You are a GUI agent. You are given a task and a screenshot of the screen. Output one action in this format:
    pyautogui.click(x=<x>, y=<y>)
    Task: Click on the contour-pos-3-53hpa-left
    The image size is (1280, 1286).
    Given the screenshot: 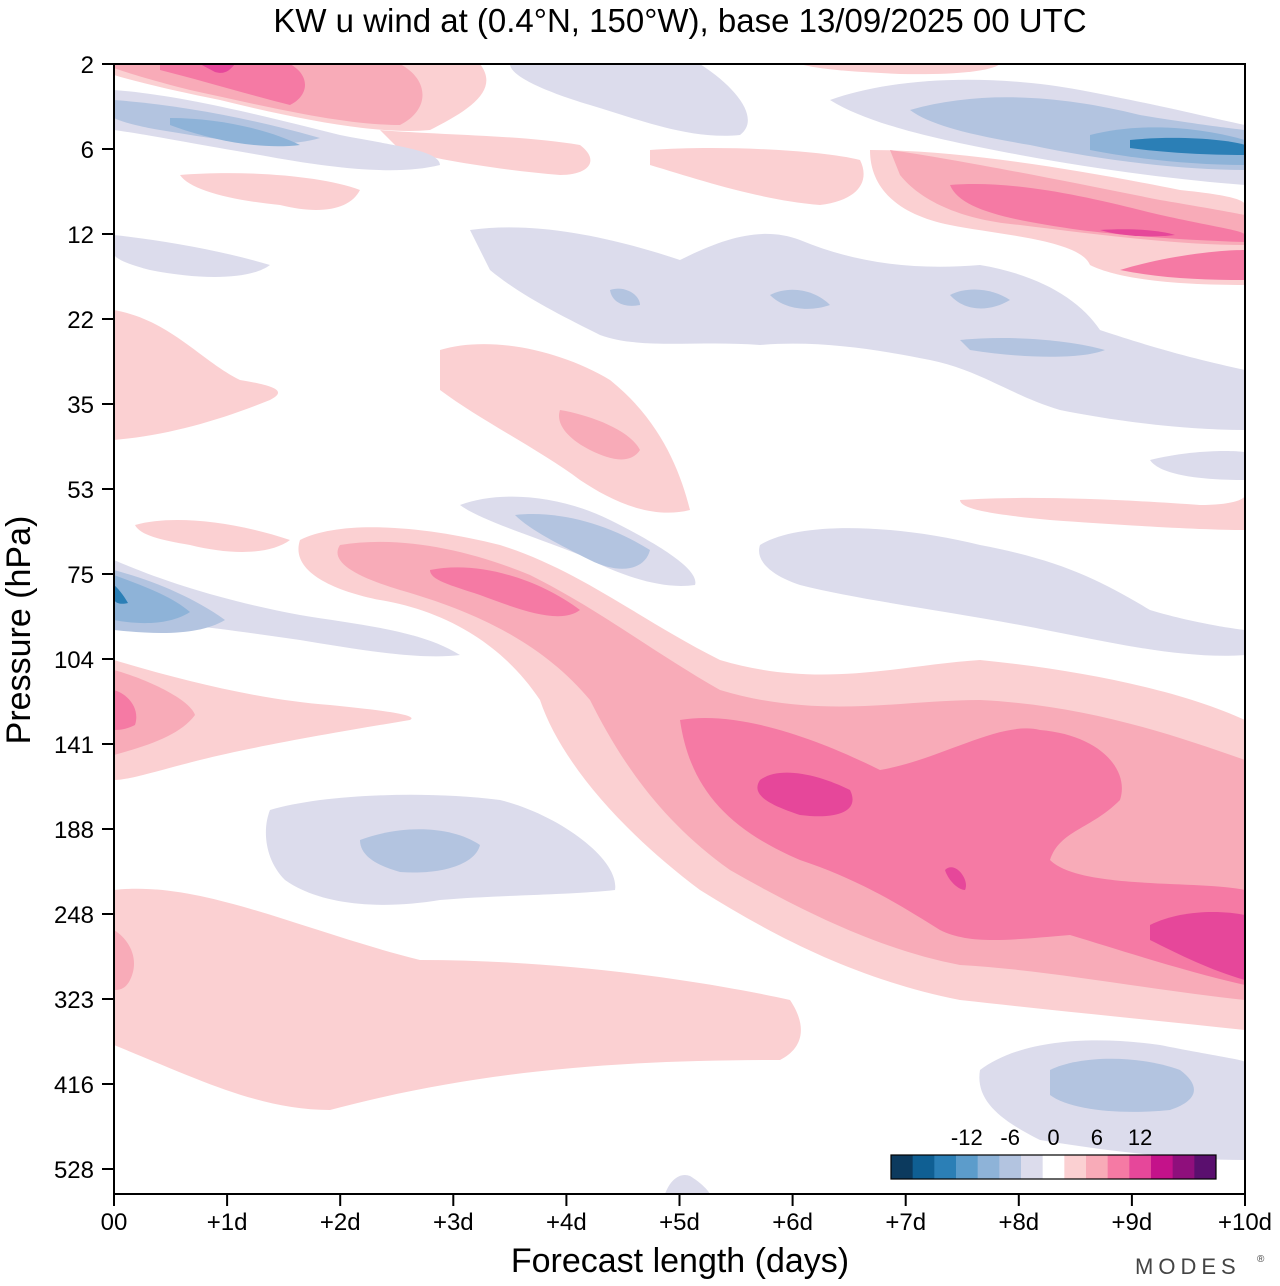 What is the action you would take?
    pyautogui.click(x=212, y=536)
    